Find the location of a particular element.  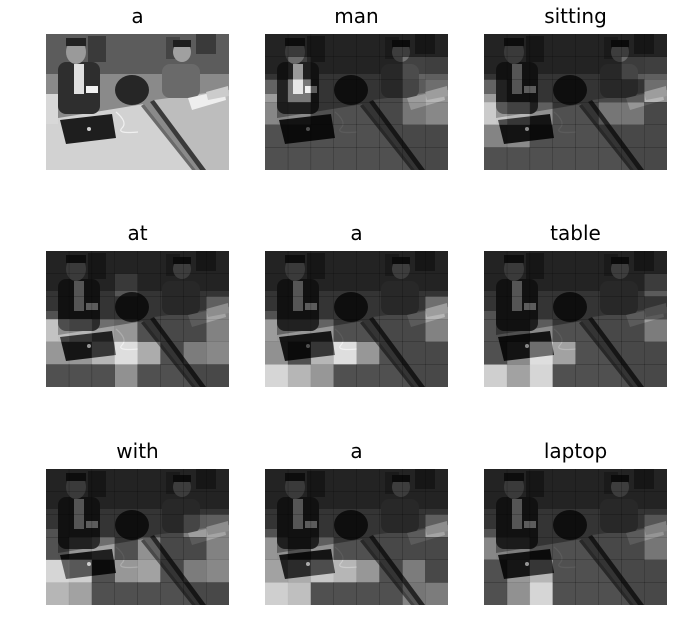

panel-word: with is located at coordinates (137, 451).